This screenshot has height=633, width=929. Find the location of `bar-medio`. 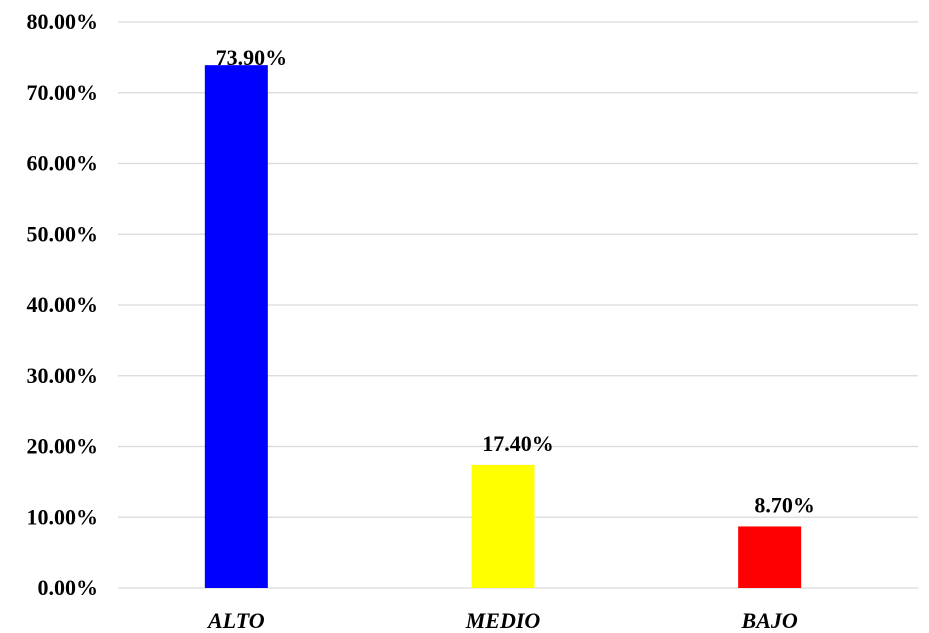

bar-medio is located at coordinates (503, 526).